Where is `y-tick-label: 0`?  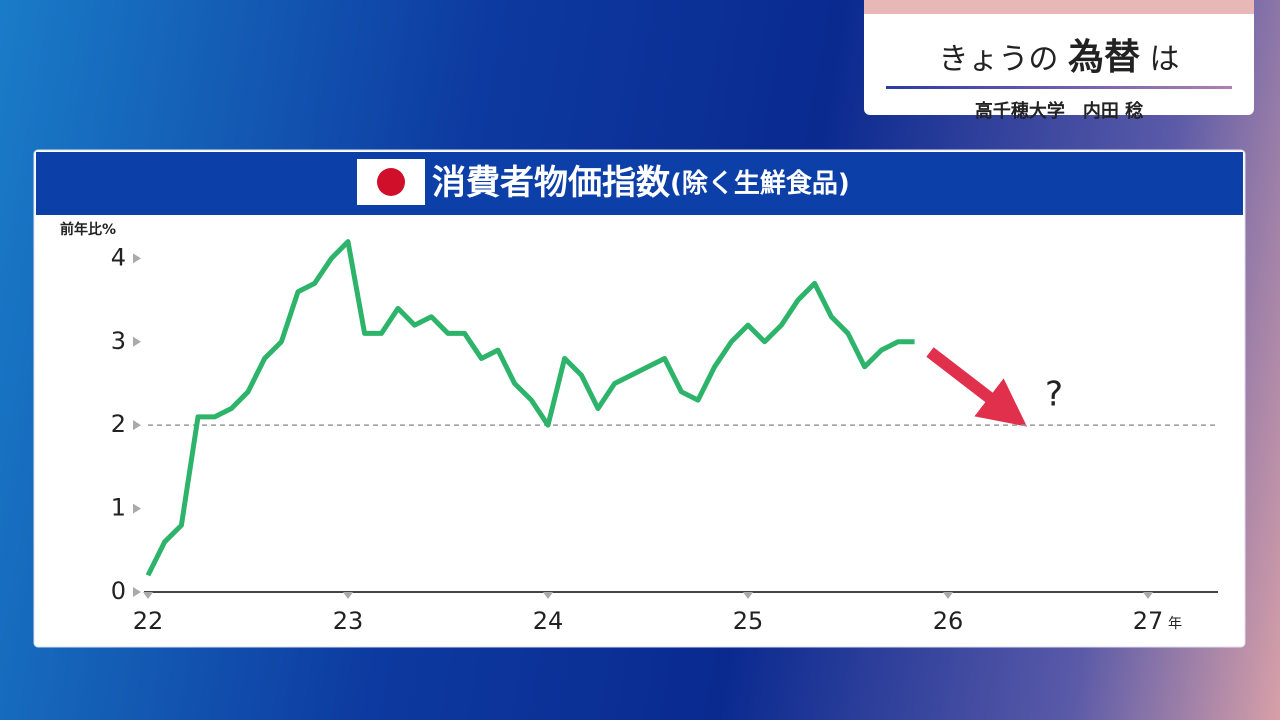
y-tick-label: 0 is located at coordinates (118, 591).